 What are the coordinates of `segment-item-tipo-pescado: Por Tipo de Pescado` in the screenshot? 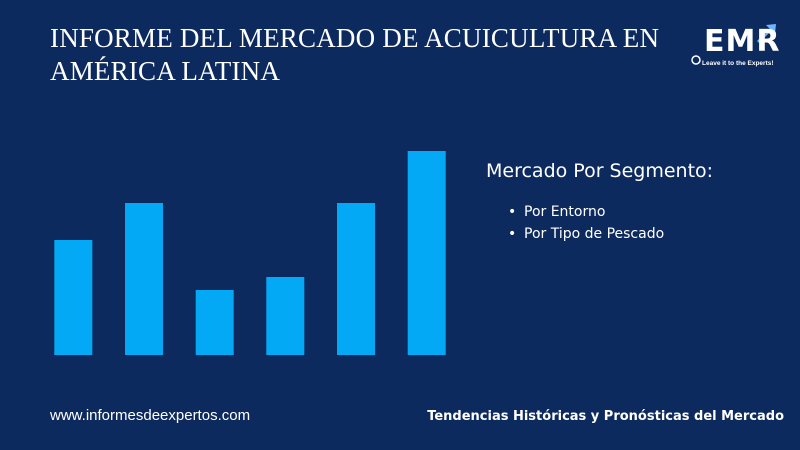 It's located at (586, 234).